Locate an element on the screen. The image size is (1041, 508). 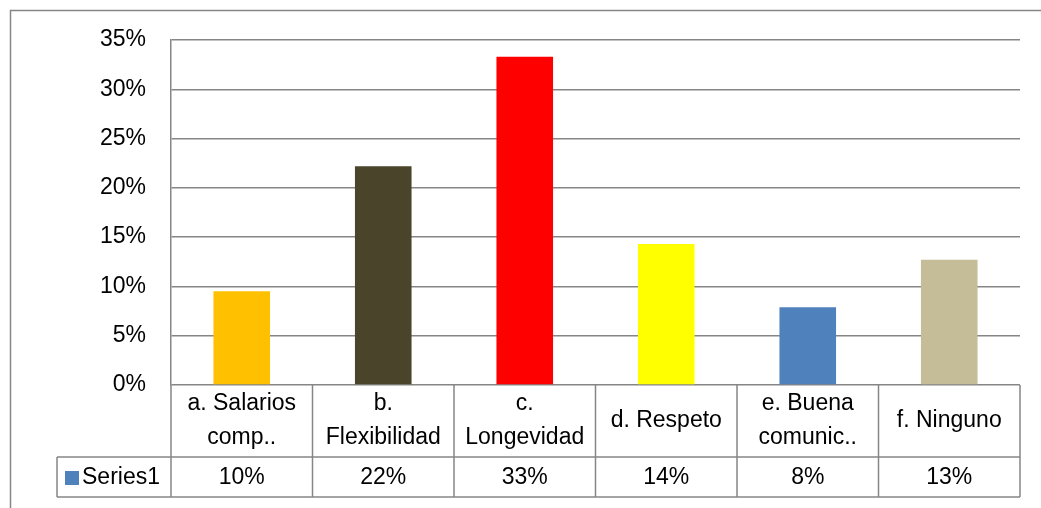
y-tick-label: 15% is located at coordinates (122, 235).